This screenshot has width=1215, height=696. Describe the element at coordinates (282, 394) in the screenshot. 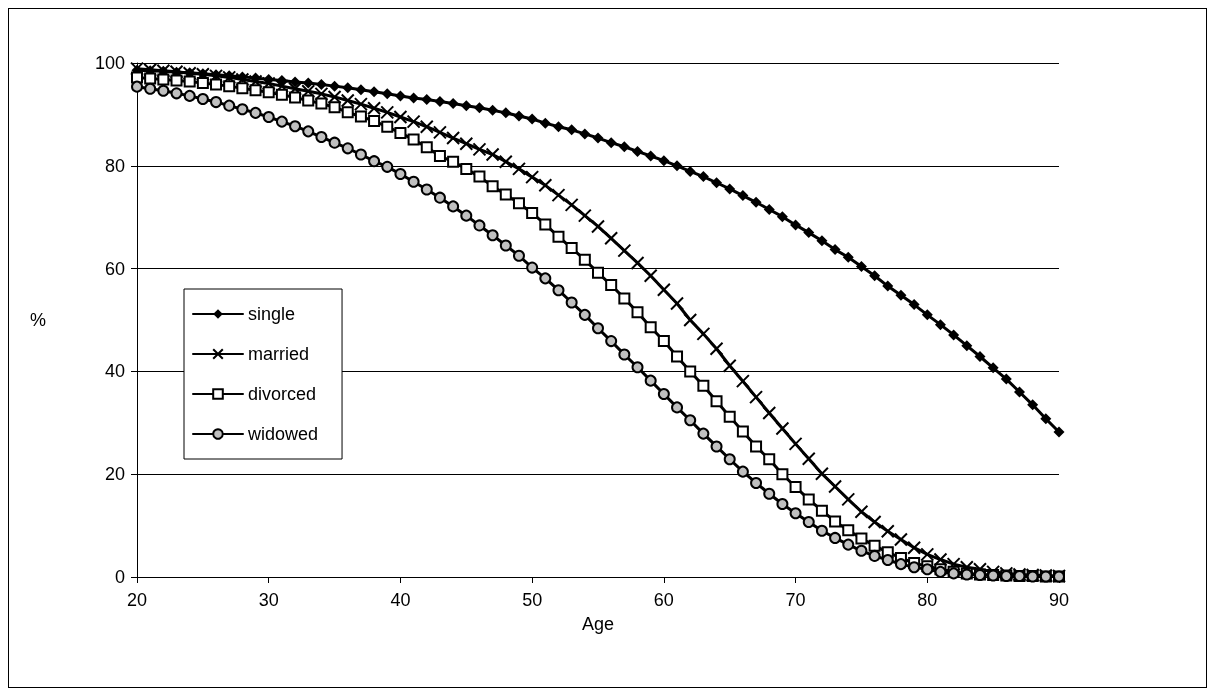

I see `legend-label: divorced` at that location.